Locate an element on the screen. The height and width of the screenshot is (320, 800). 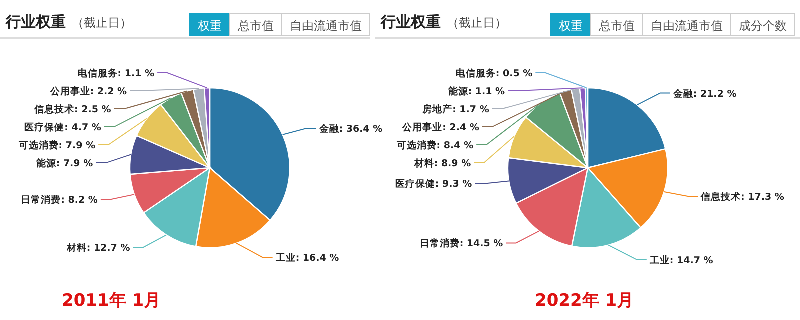
slice-label: 可选消费: 7.9 % is located at coordinates (57, 146).